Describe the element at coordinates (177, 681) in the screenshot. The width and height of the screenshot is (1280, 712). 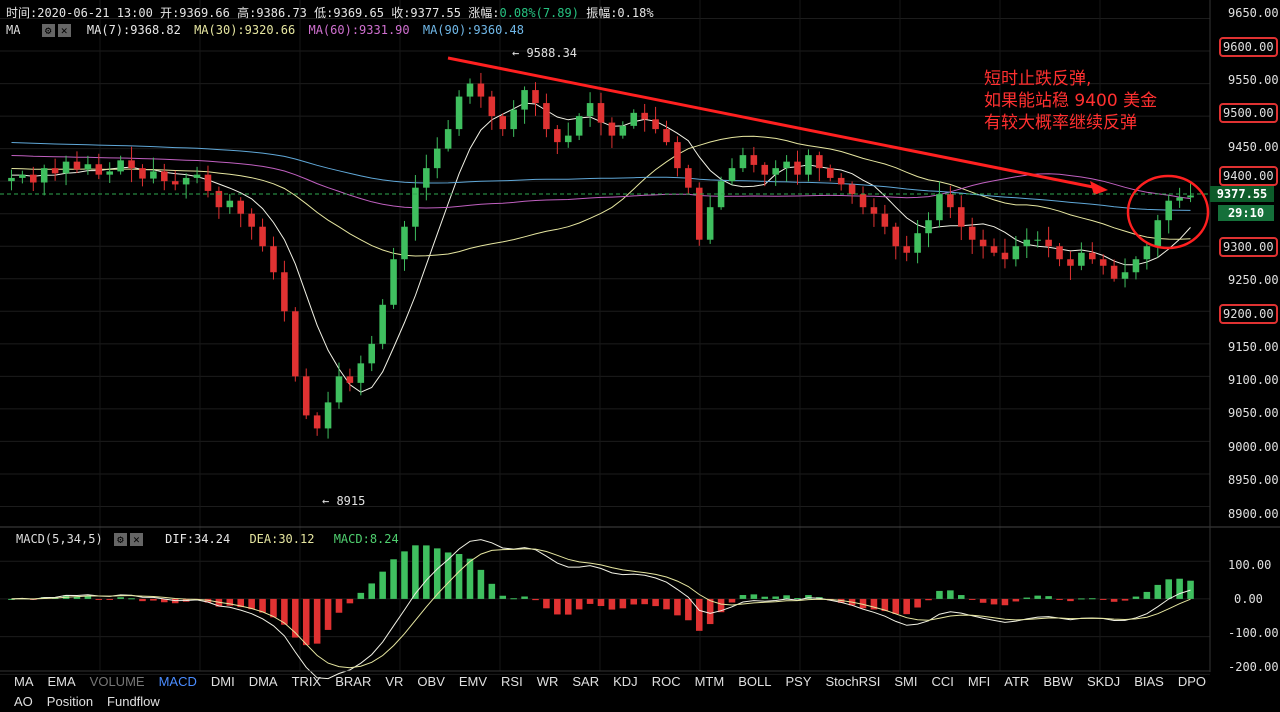
I see `tab-macd: MACD` at that location.